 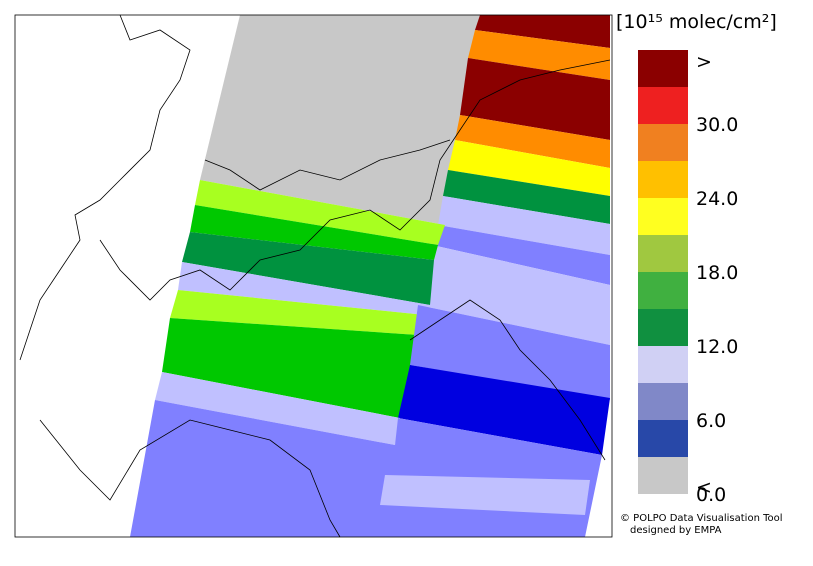 I want to click on colorbar-label: <, so click(x=704, y=488).